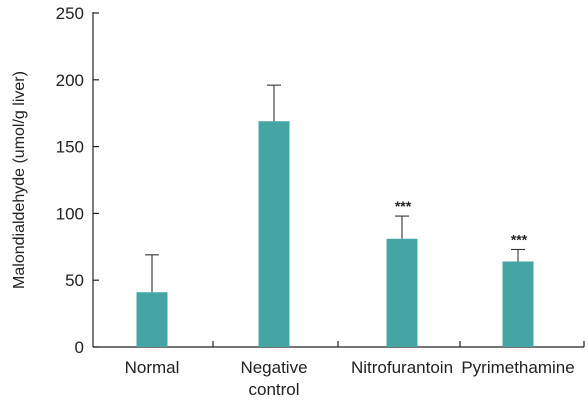 The image size is (588, 407). I want to click on y-tick-label: 250, so click(70, 13).